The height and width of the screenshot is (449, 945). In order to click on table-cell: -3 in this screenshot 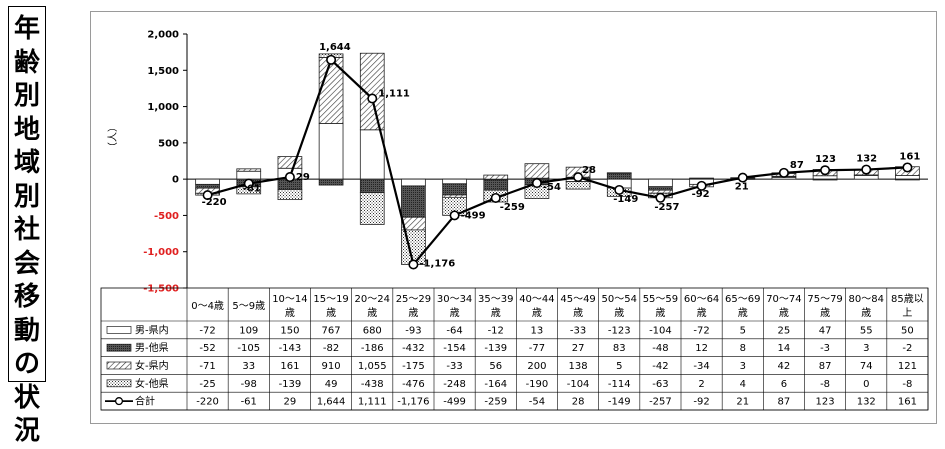, I will do `click(825, 348)`.